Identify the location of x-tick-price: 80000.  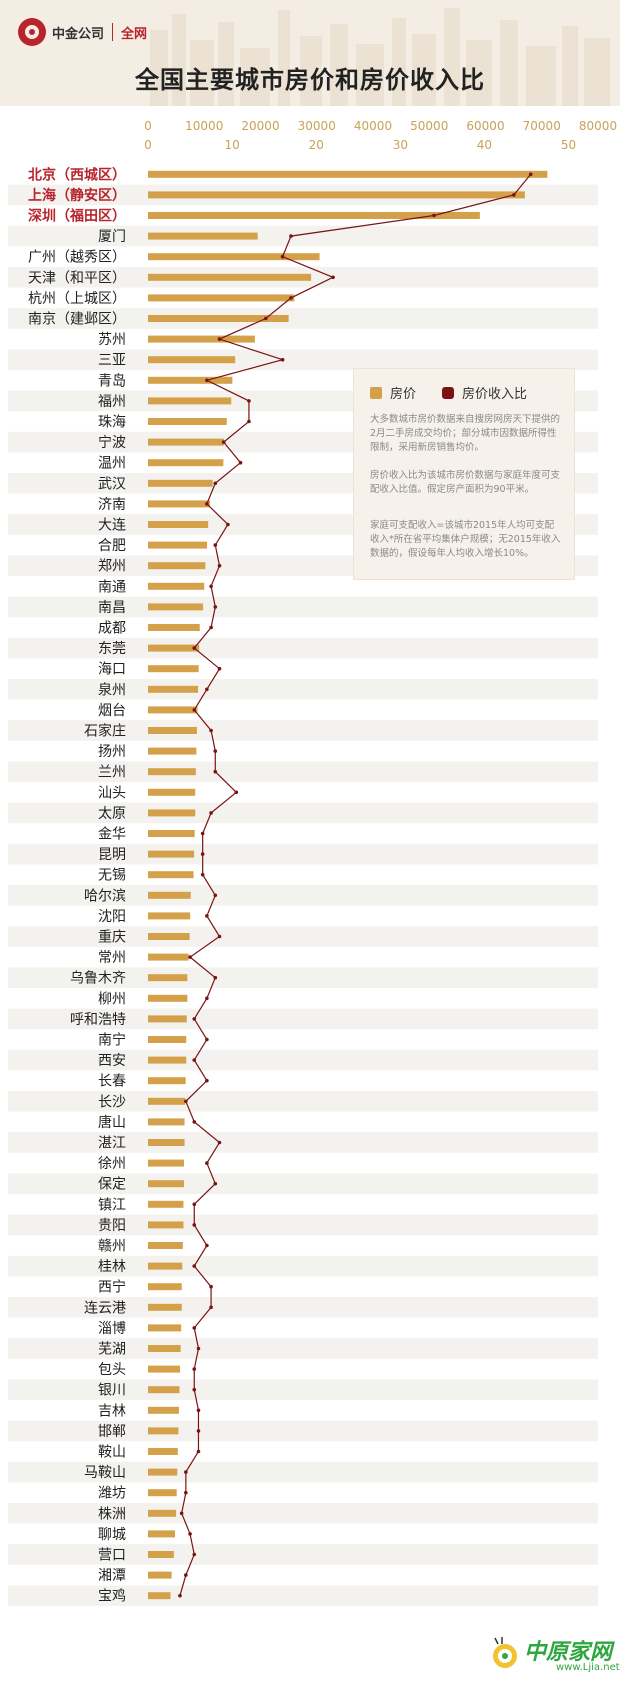
(598, 126).